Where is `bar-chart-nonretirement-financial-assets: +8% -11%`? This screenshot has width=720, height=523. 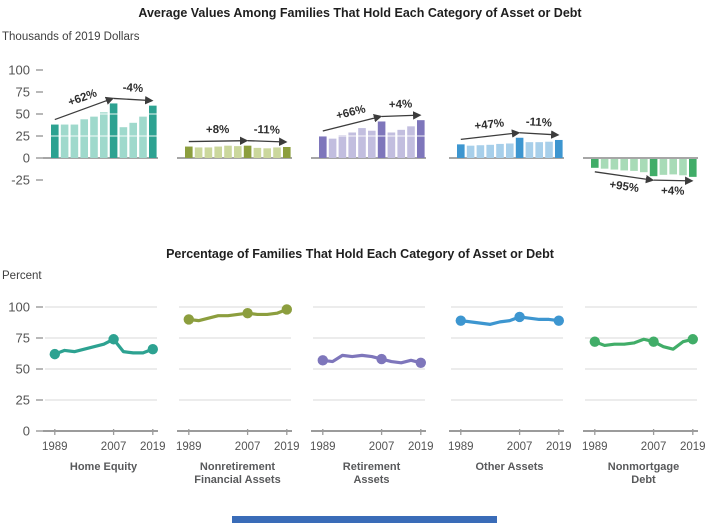 bar-chart-nonretirement-financial-assets: +8% -11% is located at coordinates (235, 136).